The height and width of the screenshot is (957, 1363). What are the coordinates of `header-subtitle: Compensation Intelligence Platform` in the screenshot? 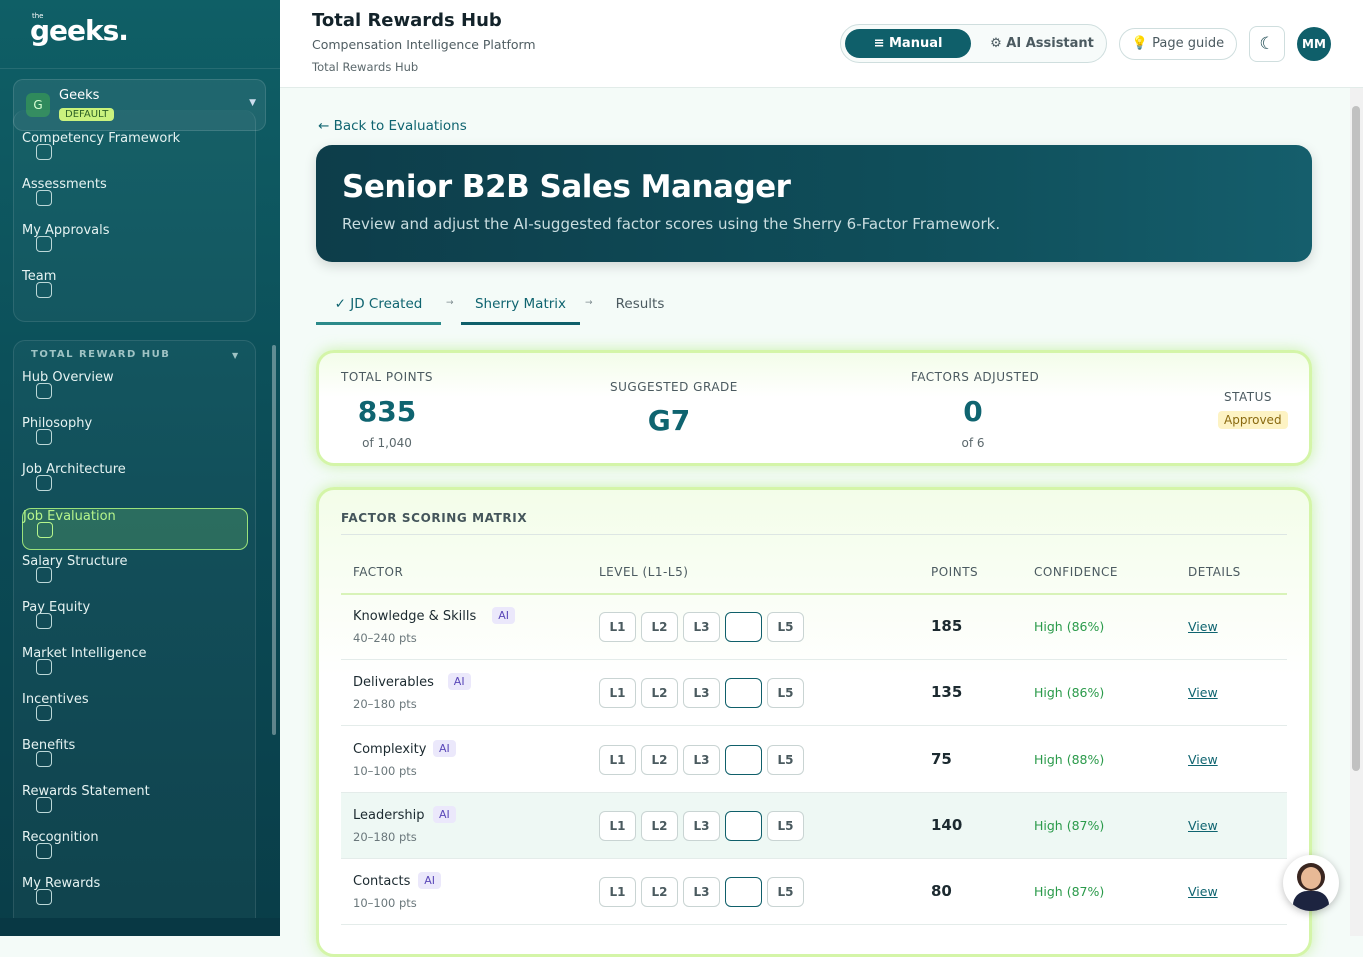 It's located at (424, 44).